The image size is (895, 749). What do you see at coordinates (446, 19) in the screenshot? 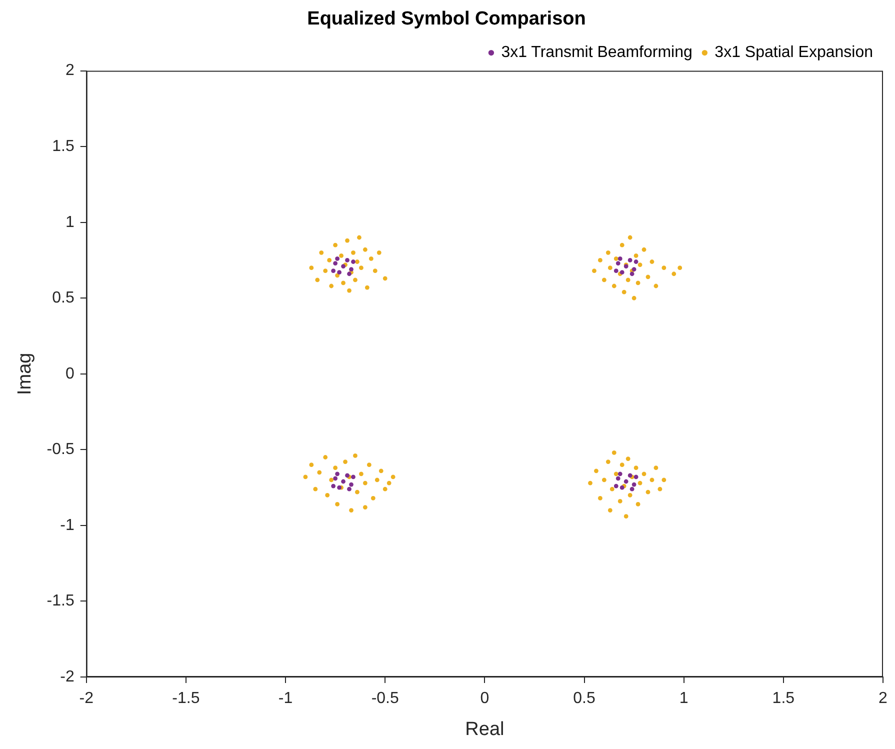
I see `chart-title: Equalized Symbol Comparison` at bounding box center [446, 19].